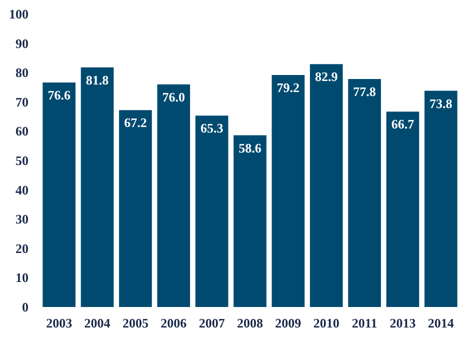 This screenshot has height=346, width=463. I want to click on data-label: 76.0, so click(174, 96).